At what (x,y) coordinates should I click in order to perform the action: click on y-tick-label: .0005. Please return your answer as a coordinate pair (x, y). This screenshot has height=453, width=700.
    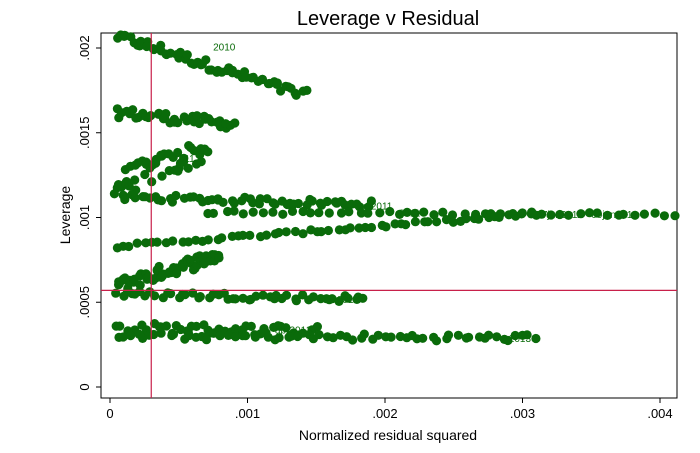
    Looking at the image, I should click on (84, 302).